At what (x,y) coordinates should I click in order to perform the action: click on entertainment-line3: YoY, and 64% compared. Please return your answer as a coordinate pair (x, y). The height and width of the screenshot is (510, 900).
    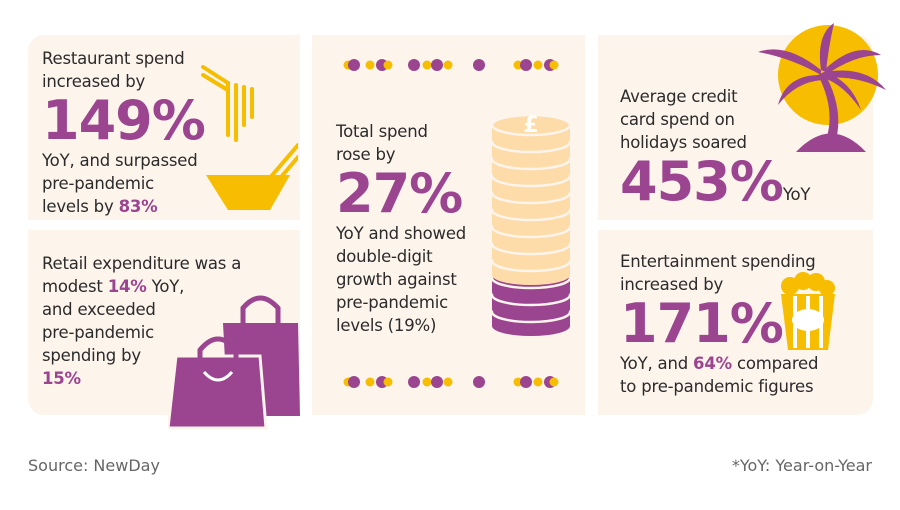
    Looking at the image, I should click on (719, 363).